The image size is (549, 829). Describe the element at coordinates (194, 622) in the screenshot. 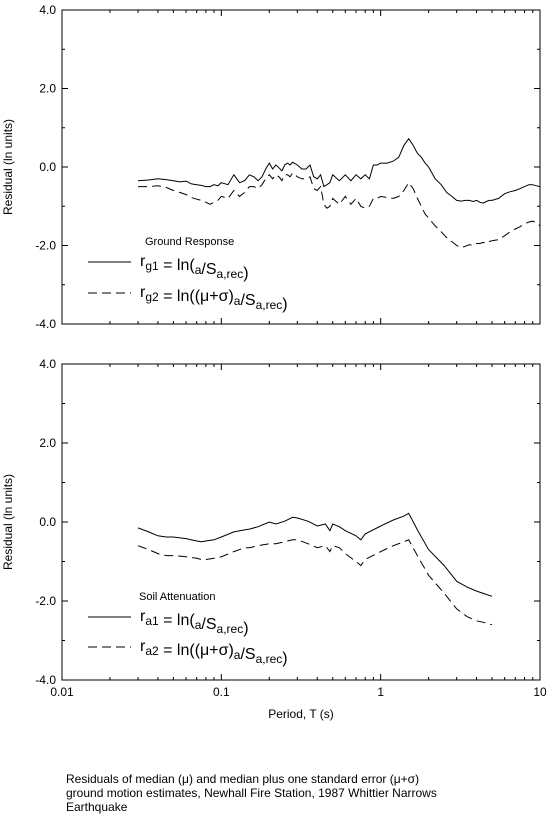

I see `legend-entry: ra1 = ln(a/Sa,rec)` at that location.